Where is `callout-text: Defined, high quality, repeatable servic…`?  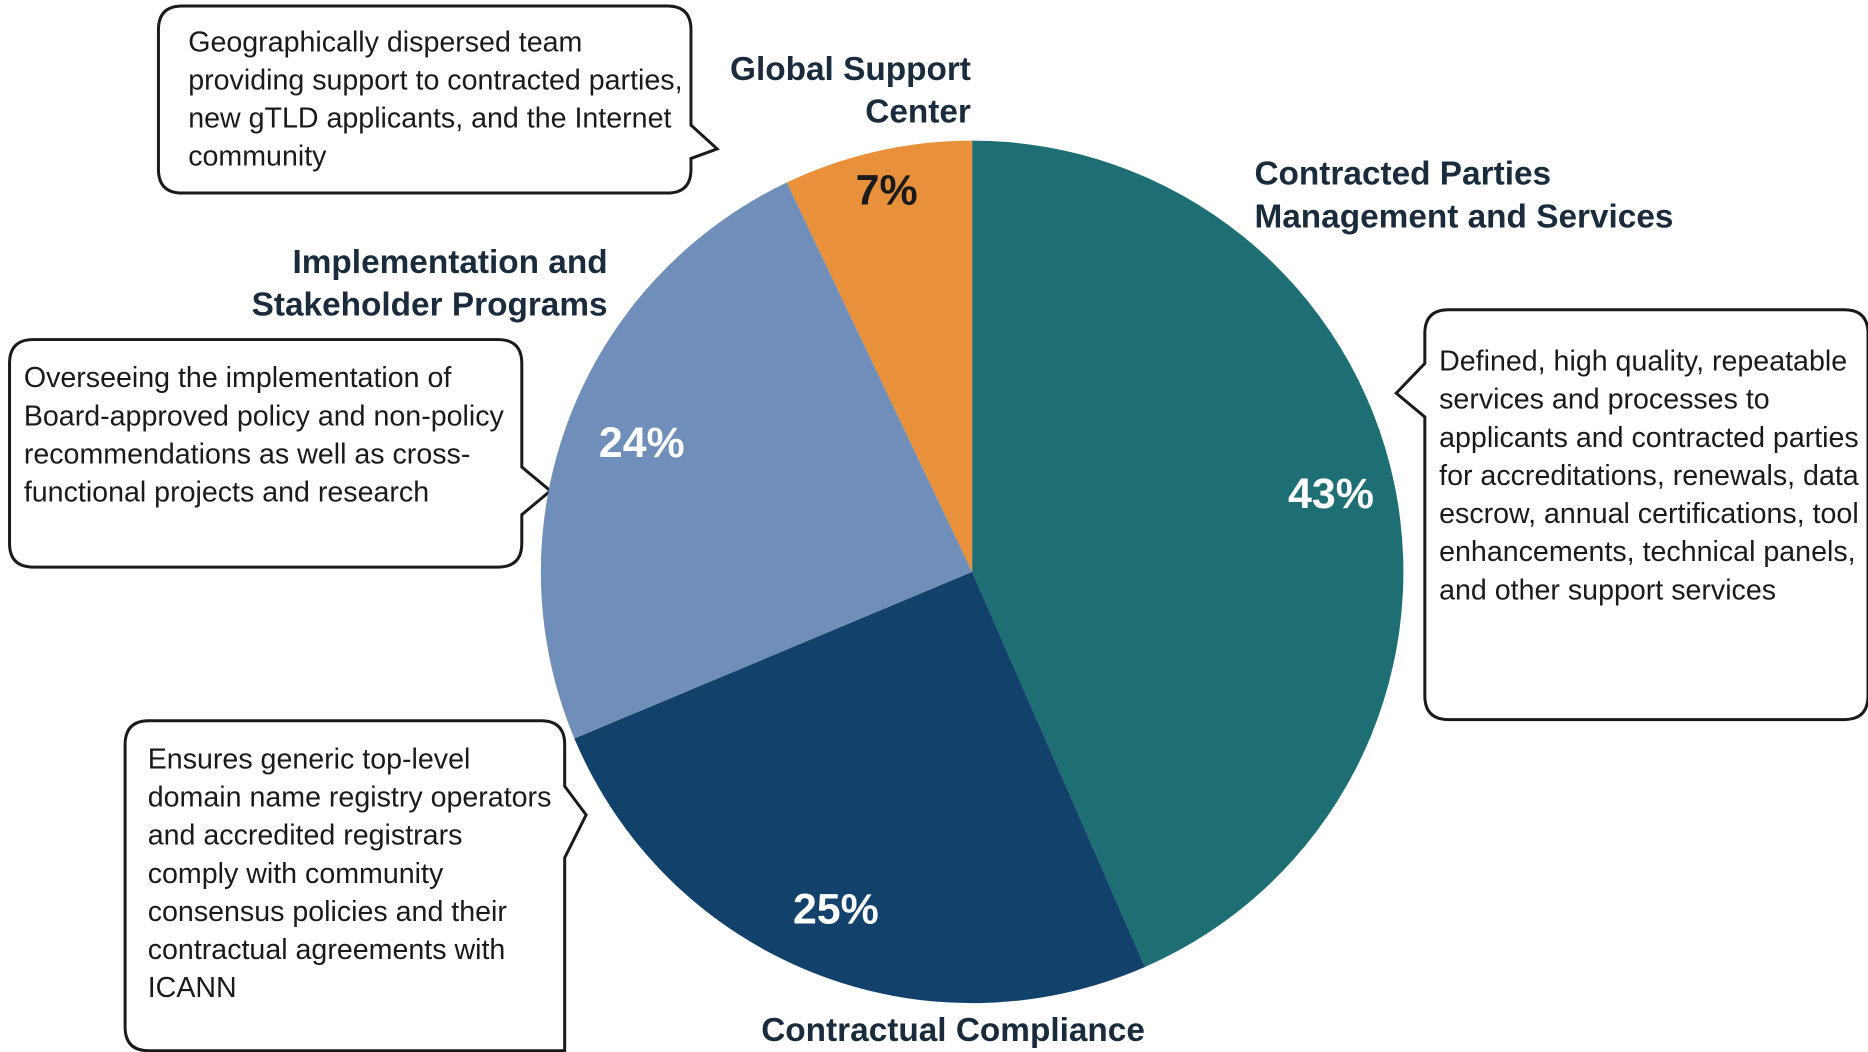
callout-text: Defined, high quality, repeatable servic… is located at coordinates (1649, 476).